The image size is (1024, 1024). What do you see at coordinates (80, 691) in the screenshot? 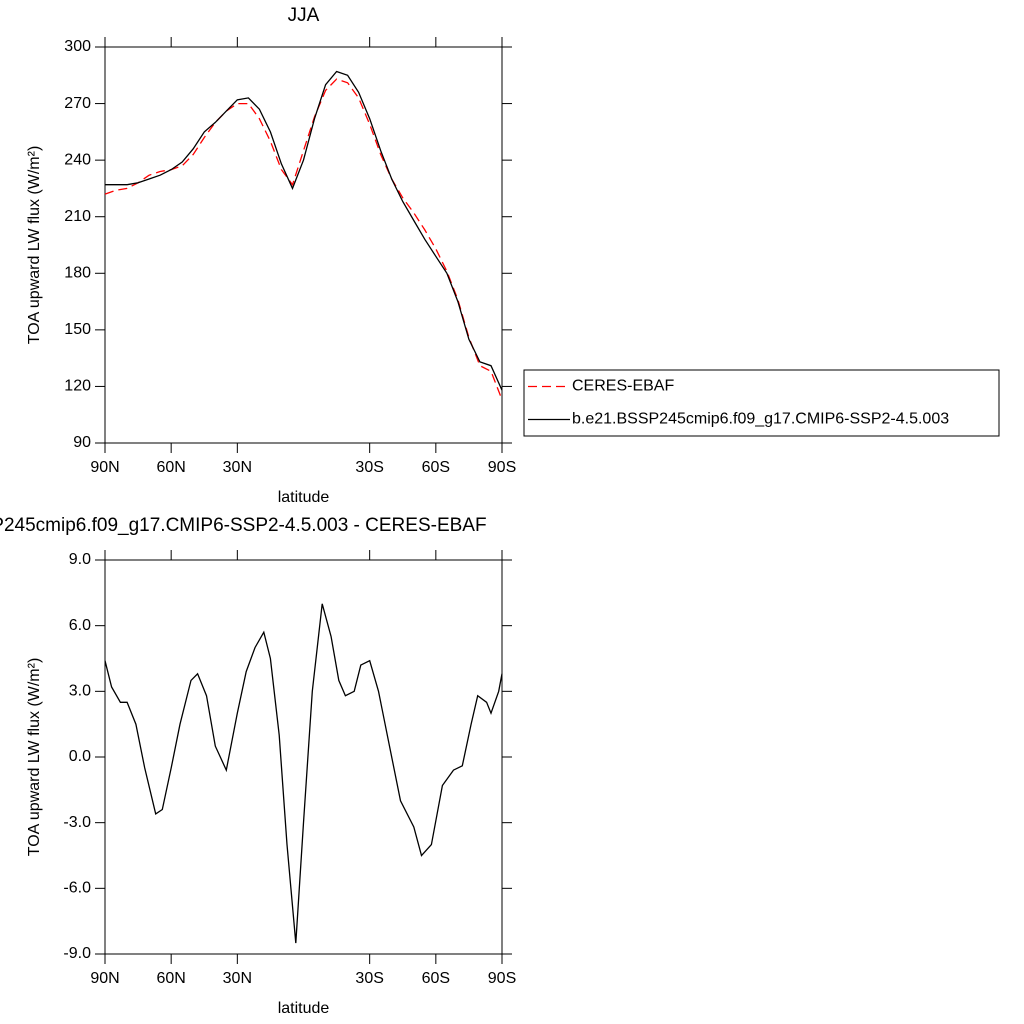
I see `y-tick-label: 3.0` at bounding box center [80, 691].